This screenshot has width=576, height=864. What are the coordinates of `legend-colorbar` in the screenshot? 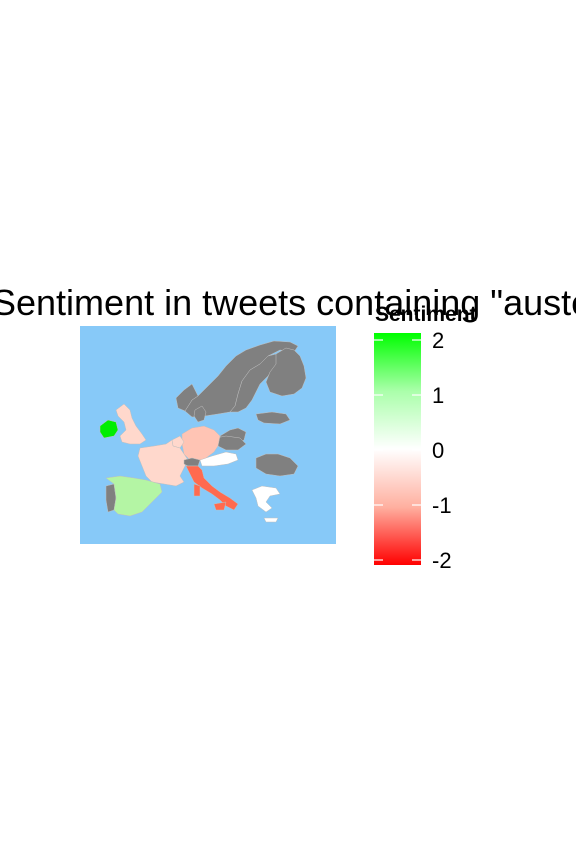 It's located at (397, 449).